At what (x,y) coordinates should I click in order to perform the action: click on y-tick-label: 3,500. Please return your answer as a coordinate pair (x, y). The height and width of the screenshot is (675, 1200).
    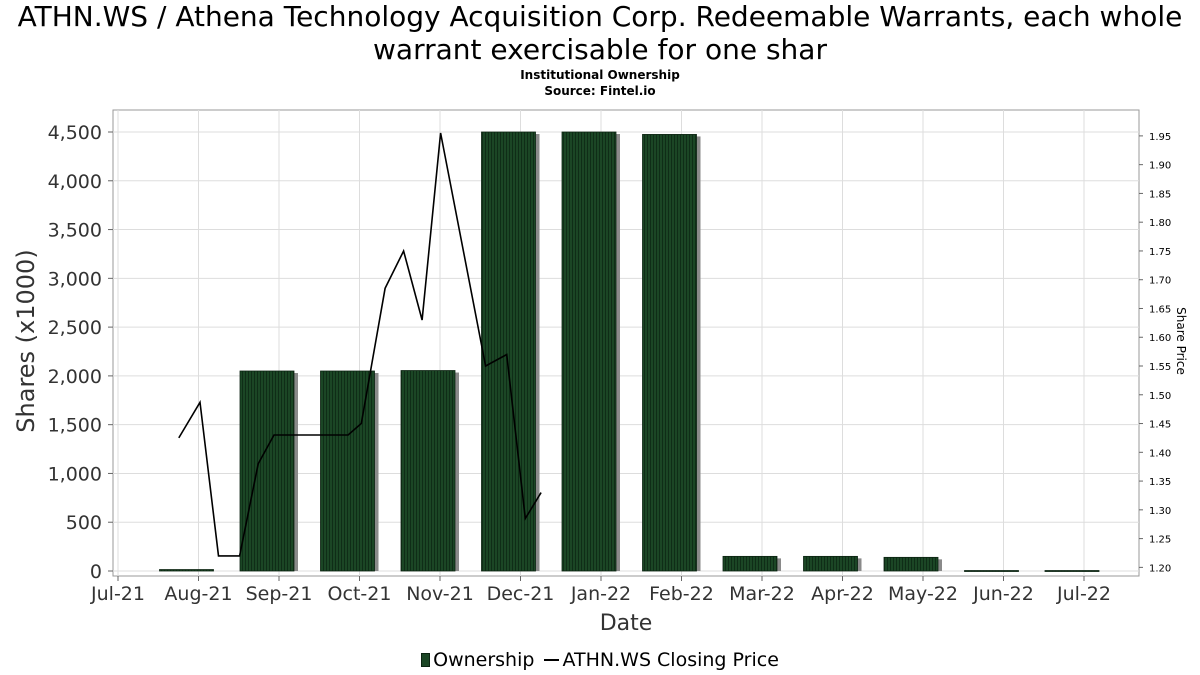
    Looking at the image, I should click on (75, 231).